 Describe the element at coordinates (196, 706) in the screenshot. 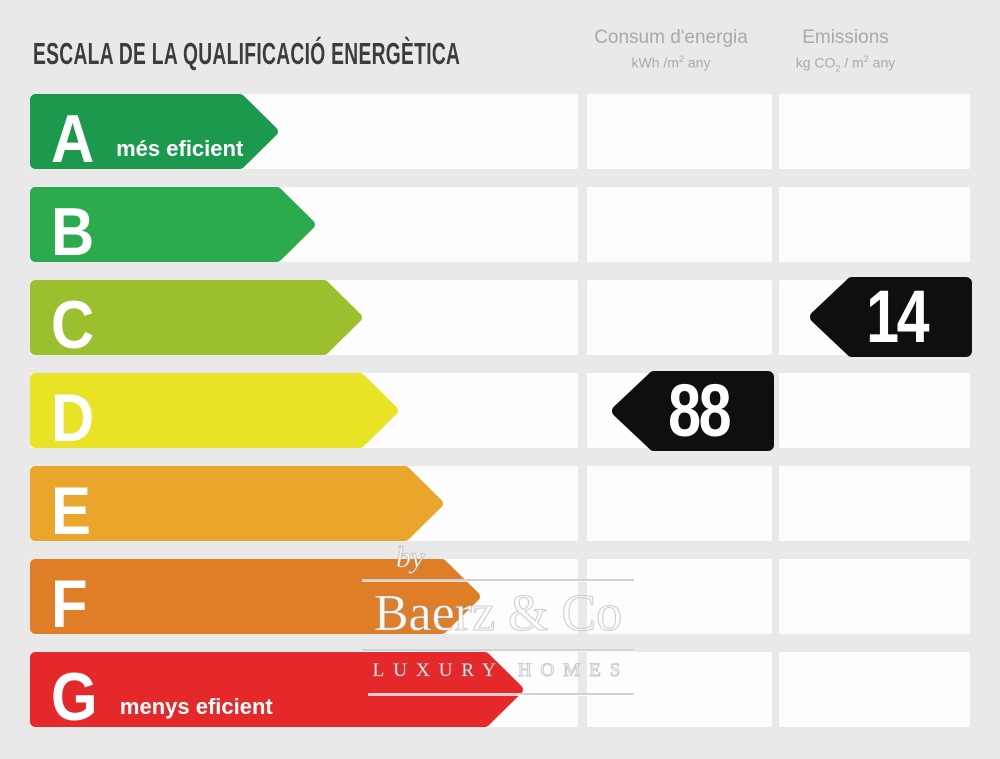

I see `rating-note: menys eficient` at that location.